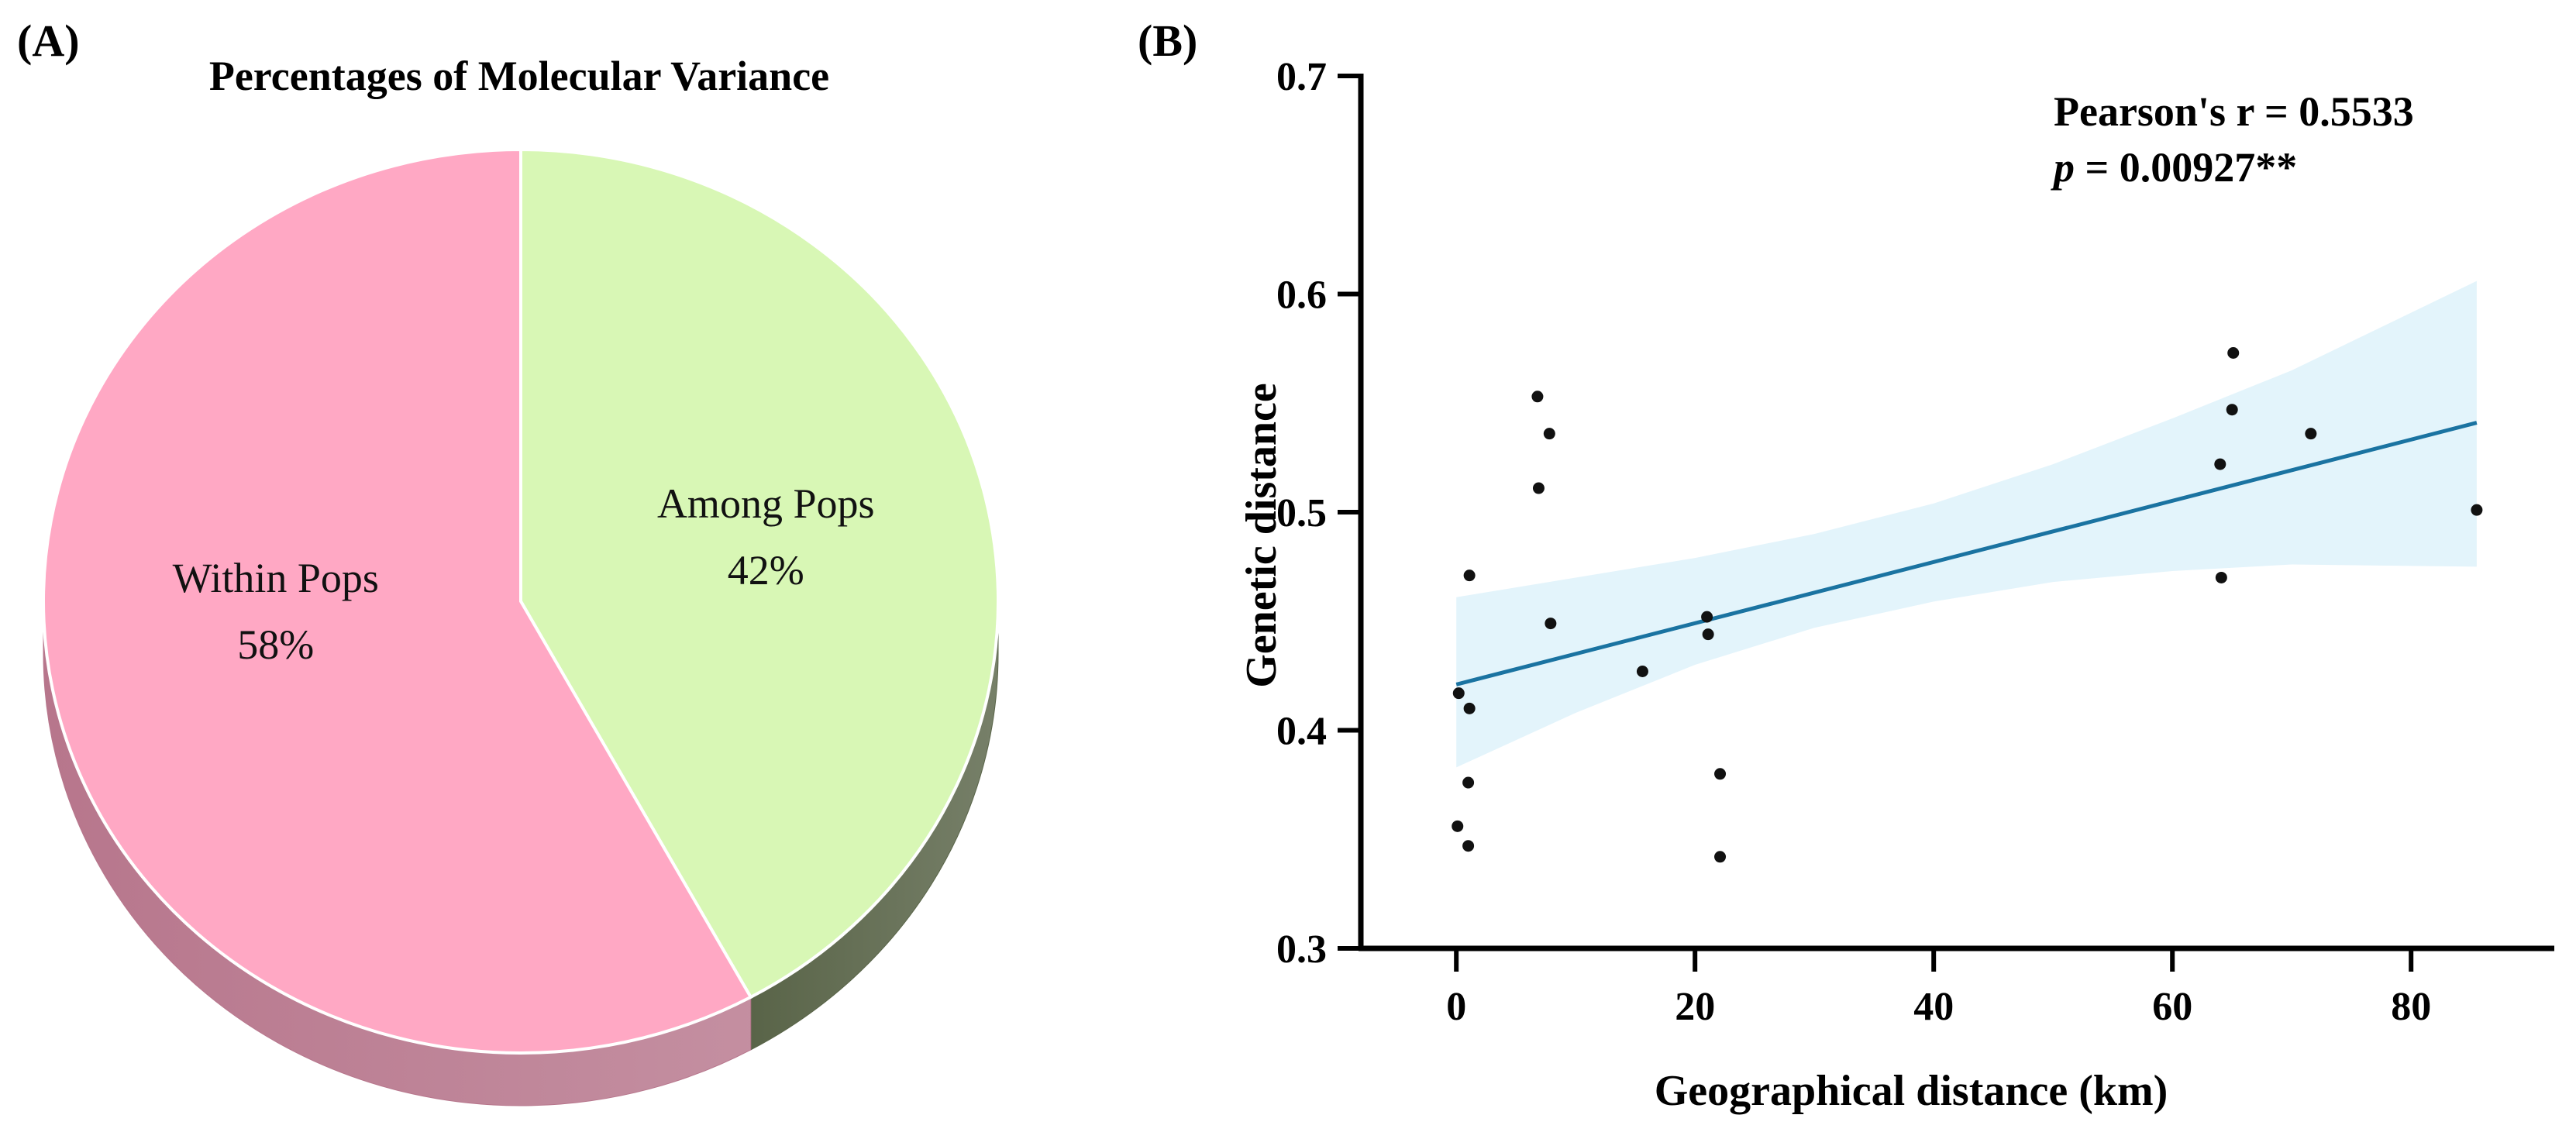  Describe the element at coordinates (1301, 950) in the screenshot. I see `y-tick-label: 0.3` at that location.